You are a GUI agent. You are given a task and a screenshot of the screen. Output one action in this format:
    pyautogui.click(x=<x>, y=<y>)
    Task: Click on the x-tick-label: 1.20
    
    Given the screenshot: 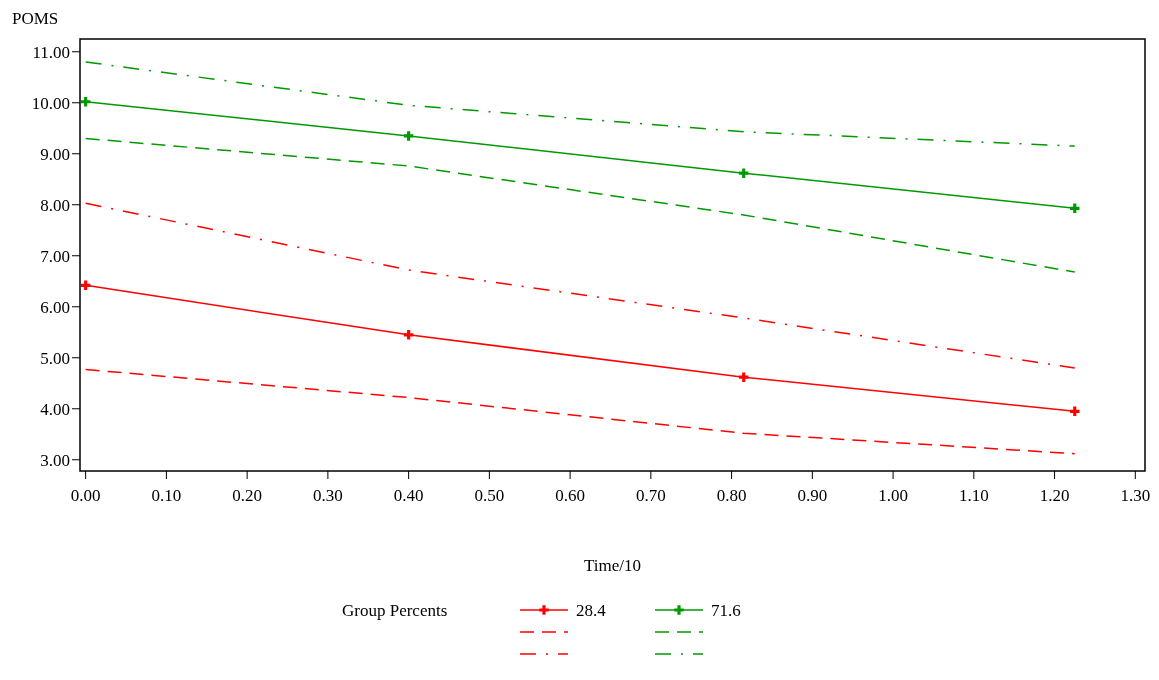 What is the action you would take?
    pyautogui.click(x=1054, y=495)
    